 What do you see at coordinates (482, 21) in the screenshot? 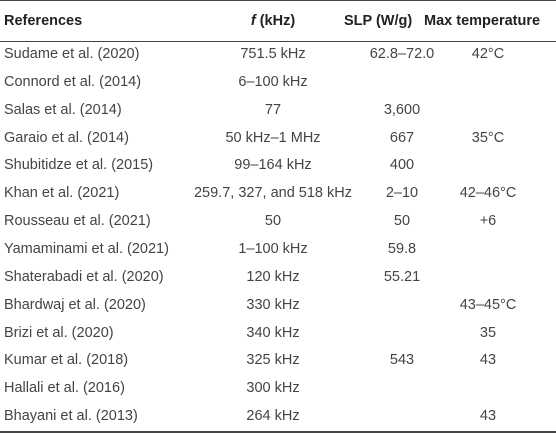
I see `header-max-temperature: Max temperature` at bounding box center [482, 21].